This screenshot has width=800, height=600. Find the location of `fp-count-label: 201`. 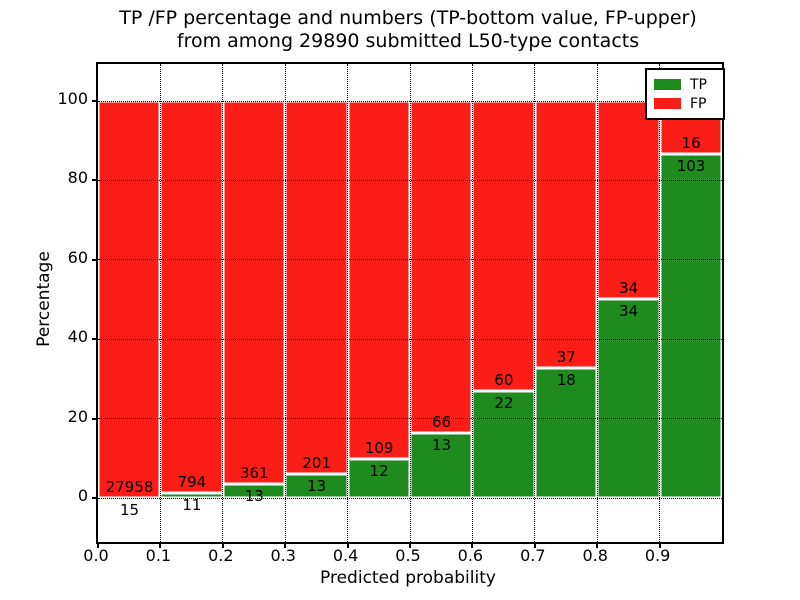

fp-count-label: 201 is located at coordinates (316, 463).